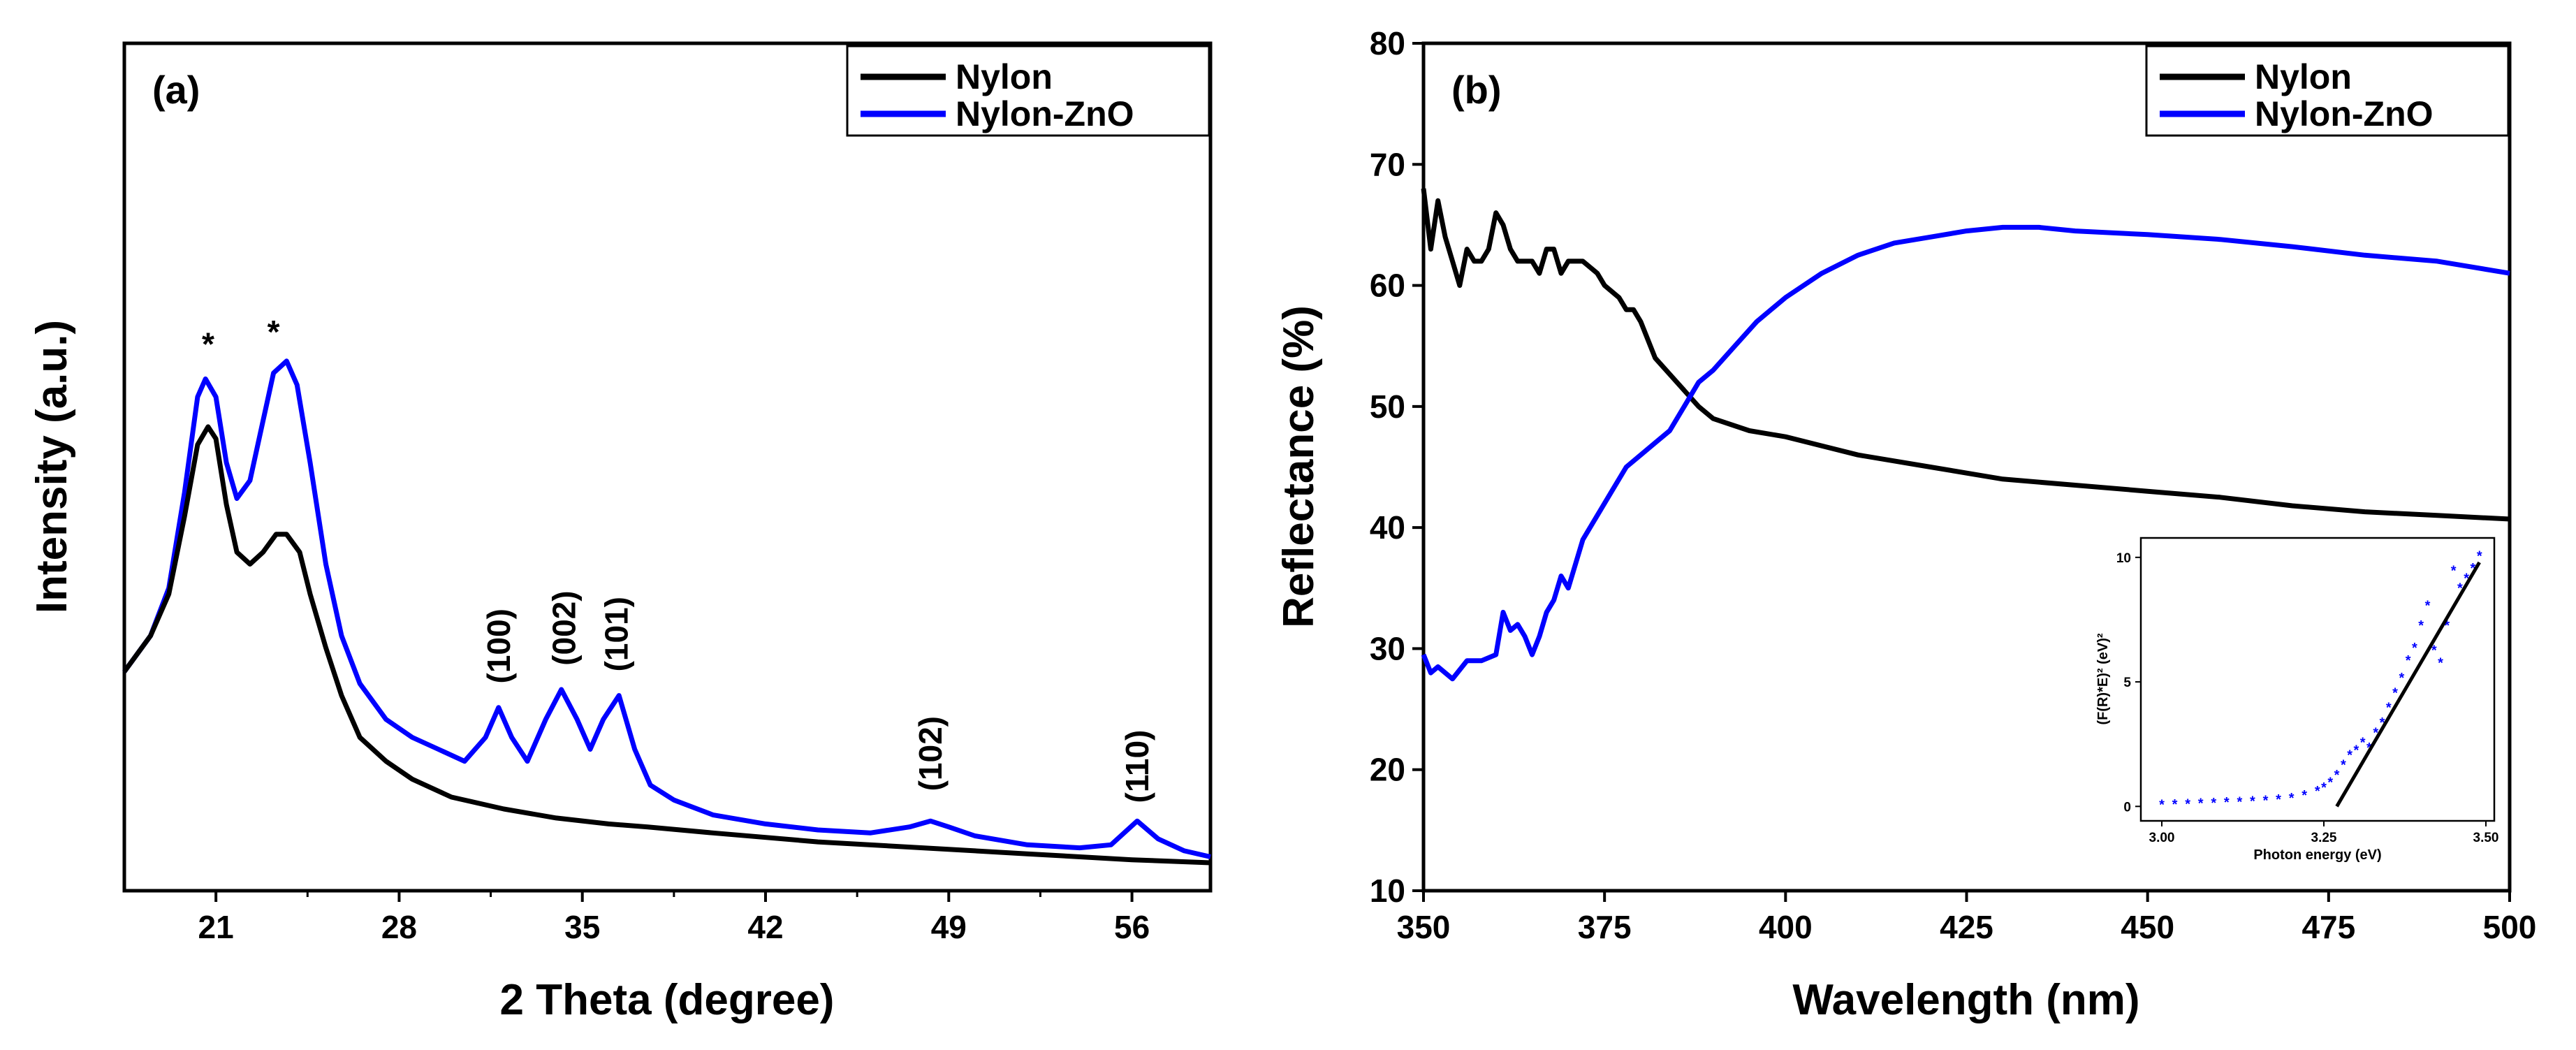 This screenshot has width=2576, height=1050. Describe the element at coordinates (1965, 355) in the screenshot. I see `reflectance-series-nylon` at that location.